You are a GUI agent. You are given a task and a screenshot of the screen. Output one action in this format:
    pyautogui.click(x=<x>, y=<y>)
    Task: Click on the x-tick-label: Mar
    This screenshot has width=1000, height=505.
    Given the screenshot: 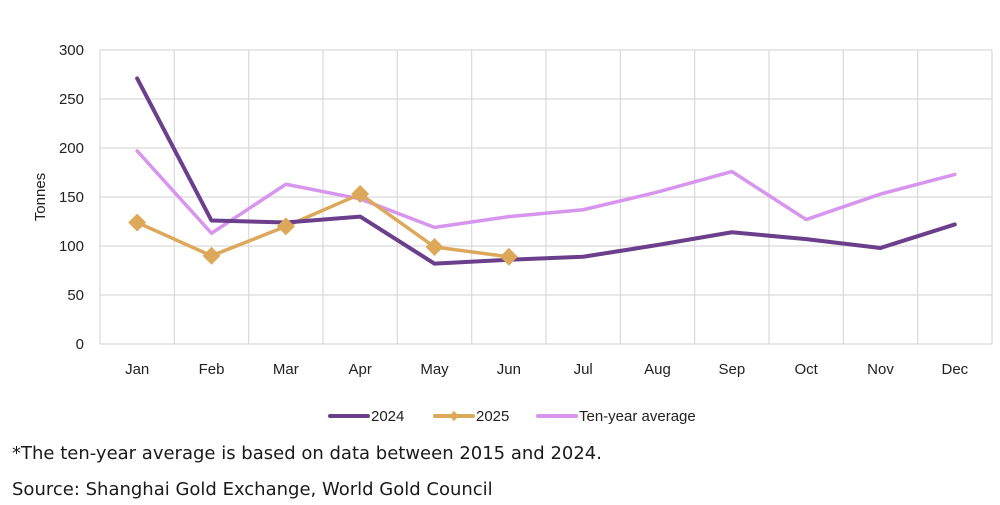 What is the action you would take?
    pyautogui.click(x=286, y=369)
    